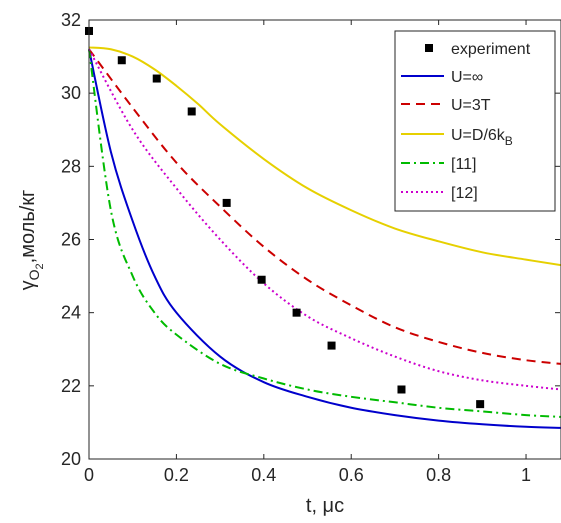  Describe the element at coordinates (89, 475) in the screenshot. I see `x-tick-label: 0` at that location.